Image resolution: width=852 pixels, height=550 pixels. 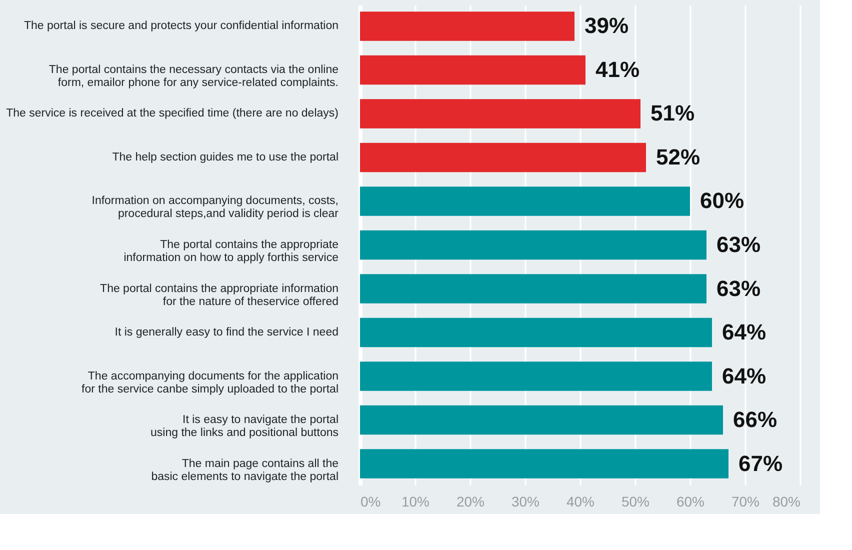 What do you see at coordinates (786, 502) in the screenshot?
I see `x-tick-label: 80%` at bounding box center [786, 502].